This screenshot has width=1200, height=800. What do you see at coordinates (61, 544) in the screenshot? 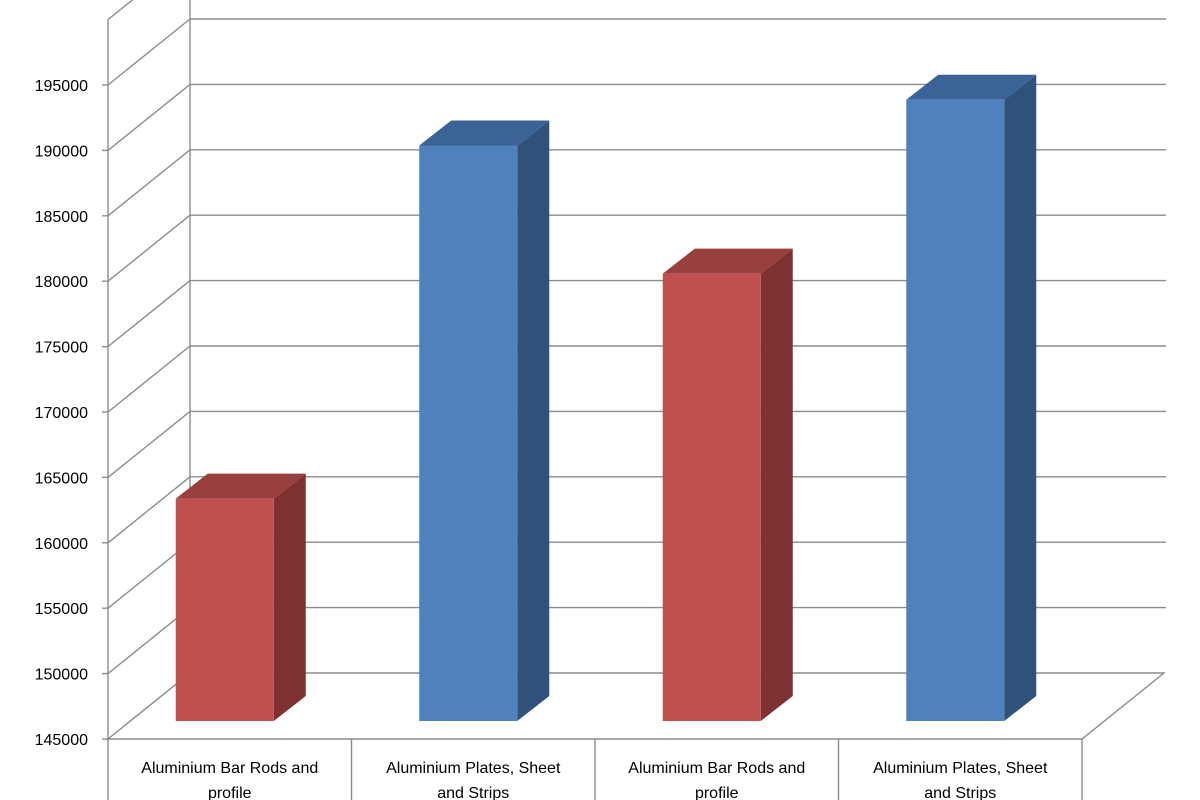
I see `y-tick-label: 160000` at bounding box center [61, 544].